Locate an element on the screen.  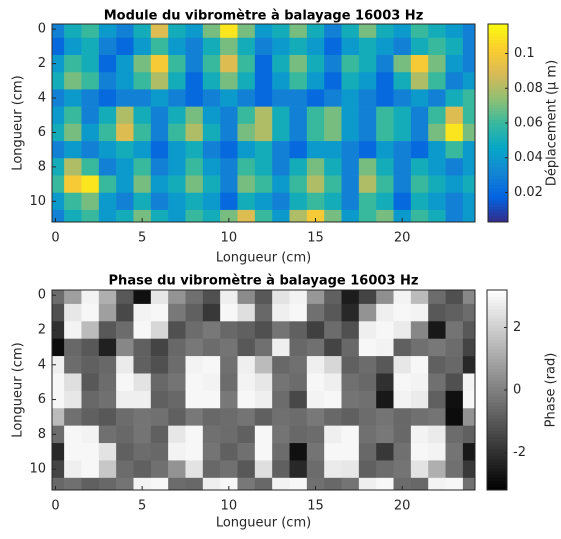
y-tick-label: 10 is located at coordinates (37, 201).